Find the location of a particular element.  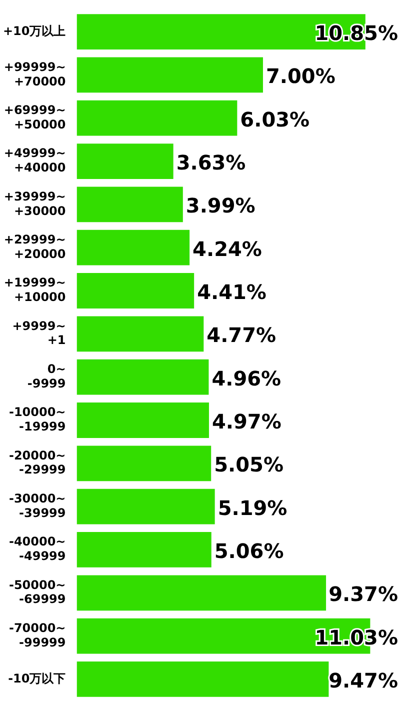

y-tick-label: -10万以下 is located at coordinates (37, 678).